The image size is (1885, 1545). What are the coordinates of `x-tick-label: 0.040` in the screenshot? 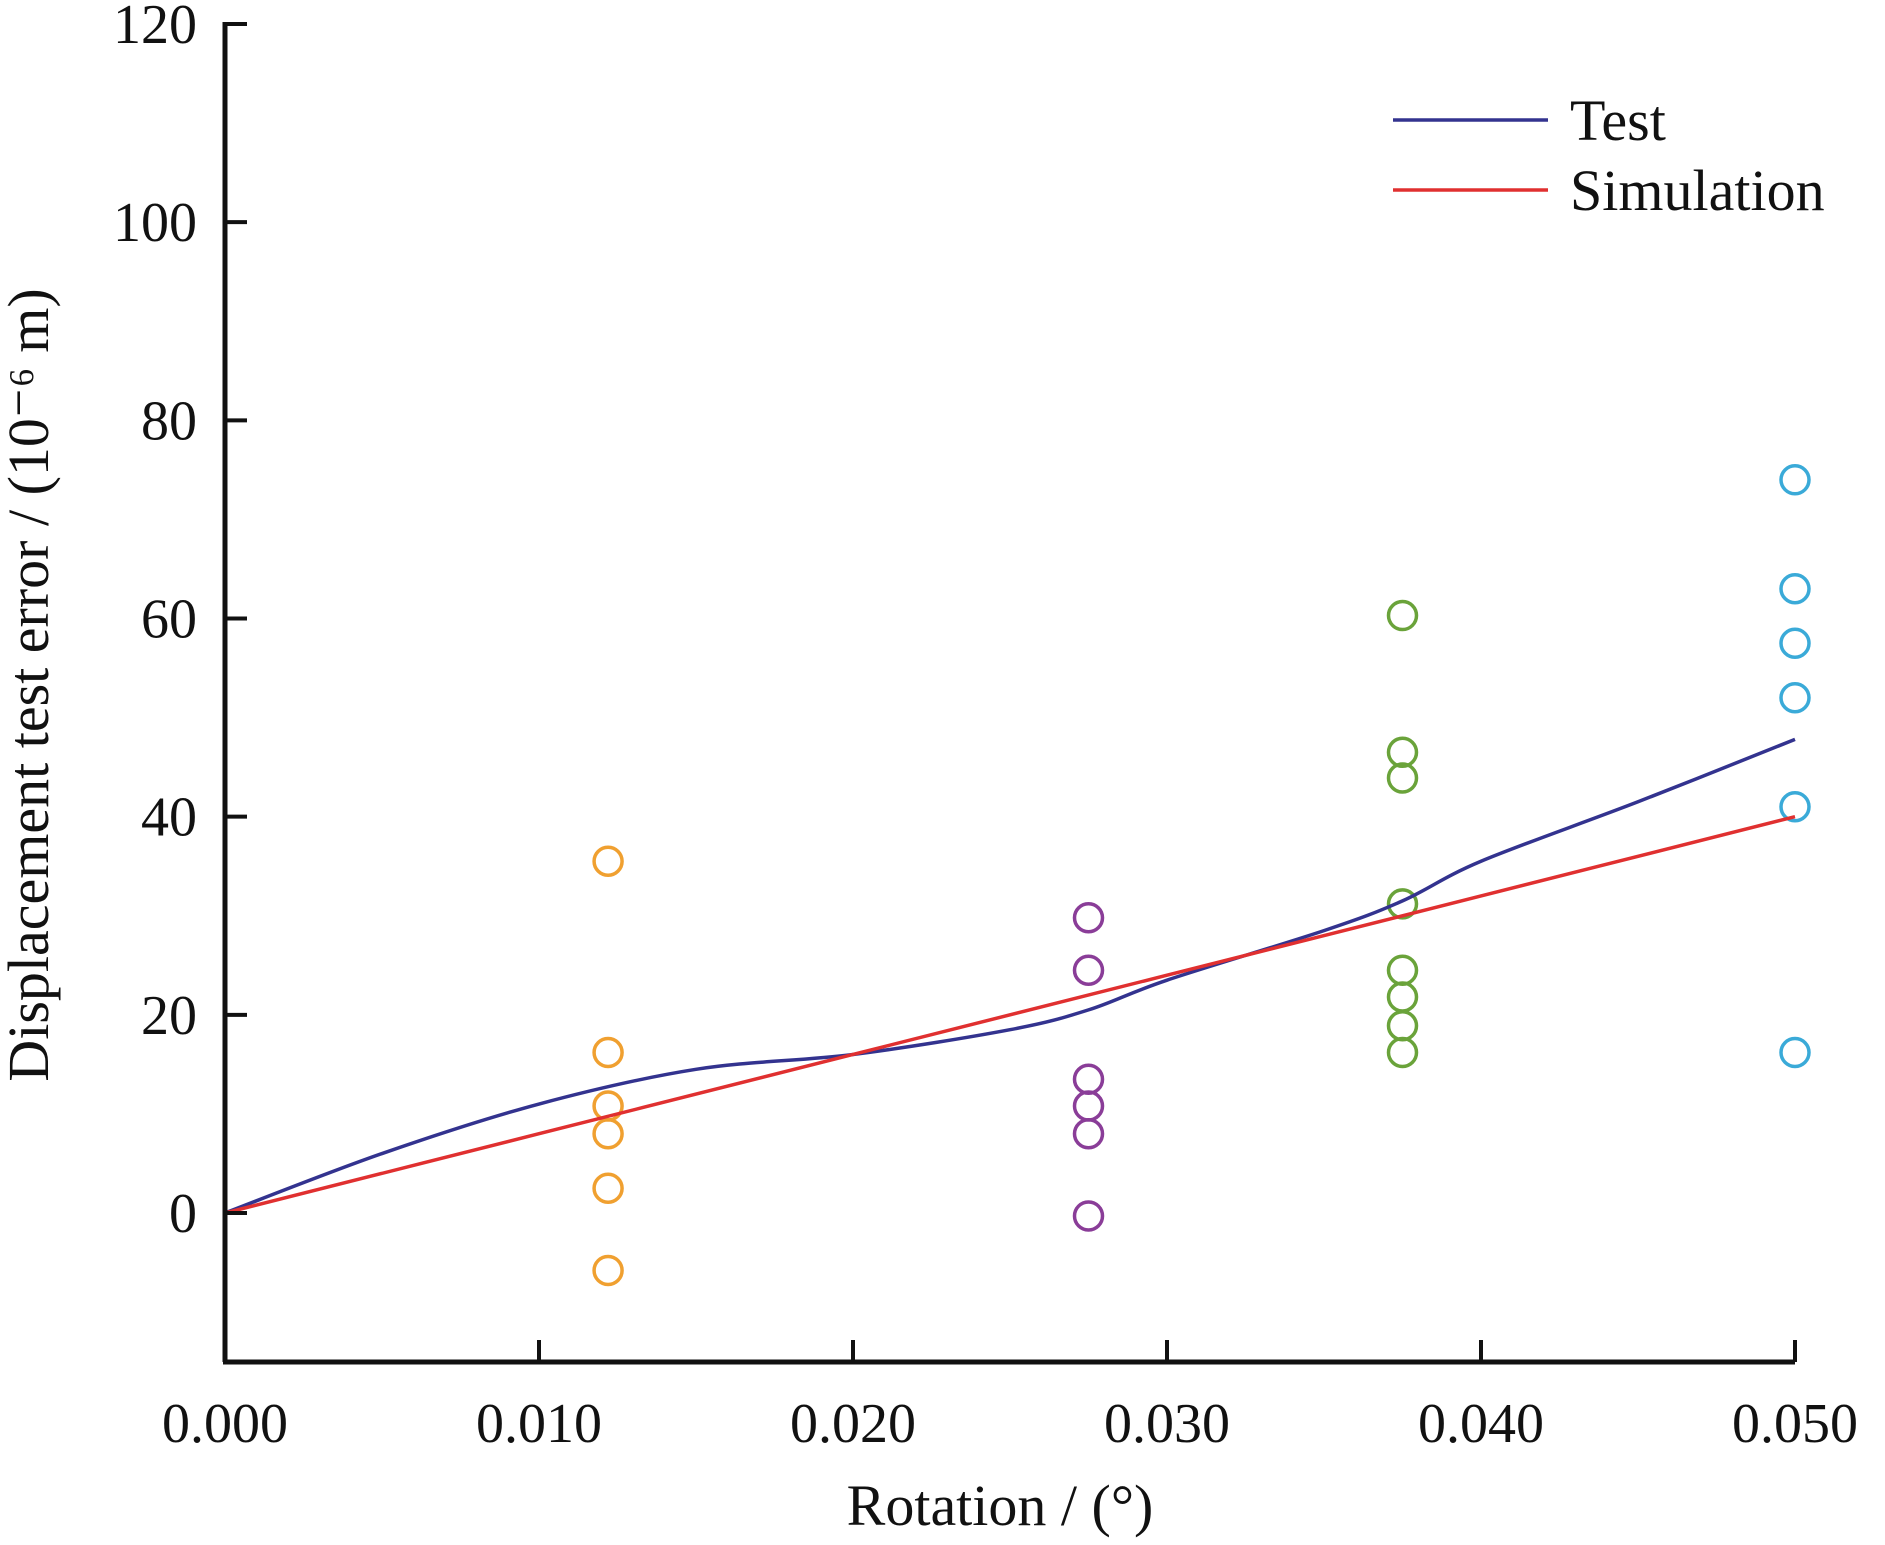 It's located at (1481, 1424).